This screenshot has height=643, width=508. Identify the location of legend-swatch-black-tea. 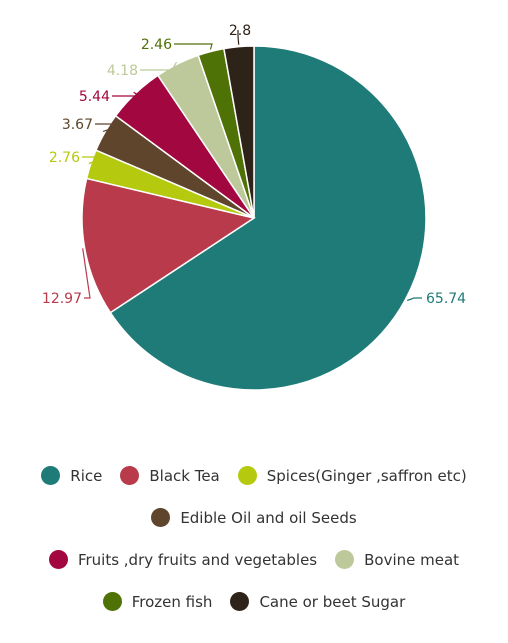
(130, 475).